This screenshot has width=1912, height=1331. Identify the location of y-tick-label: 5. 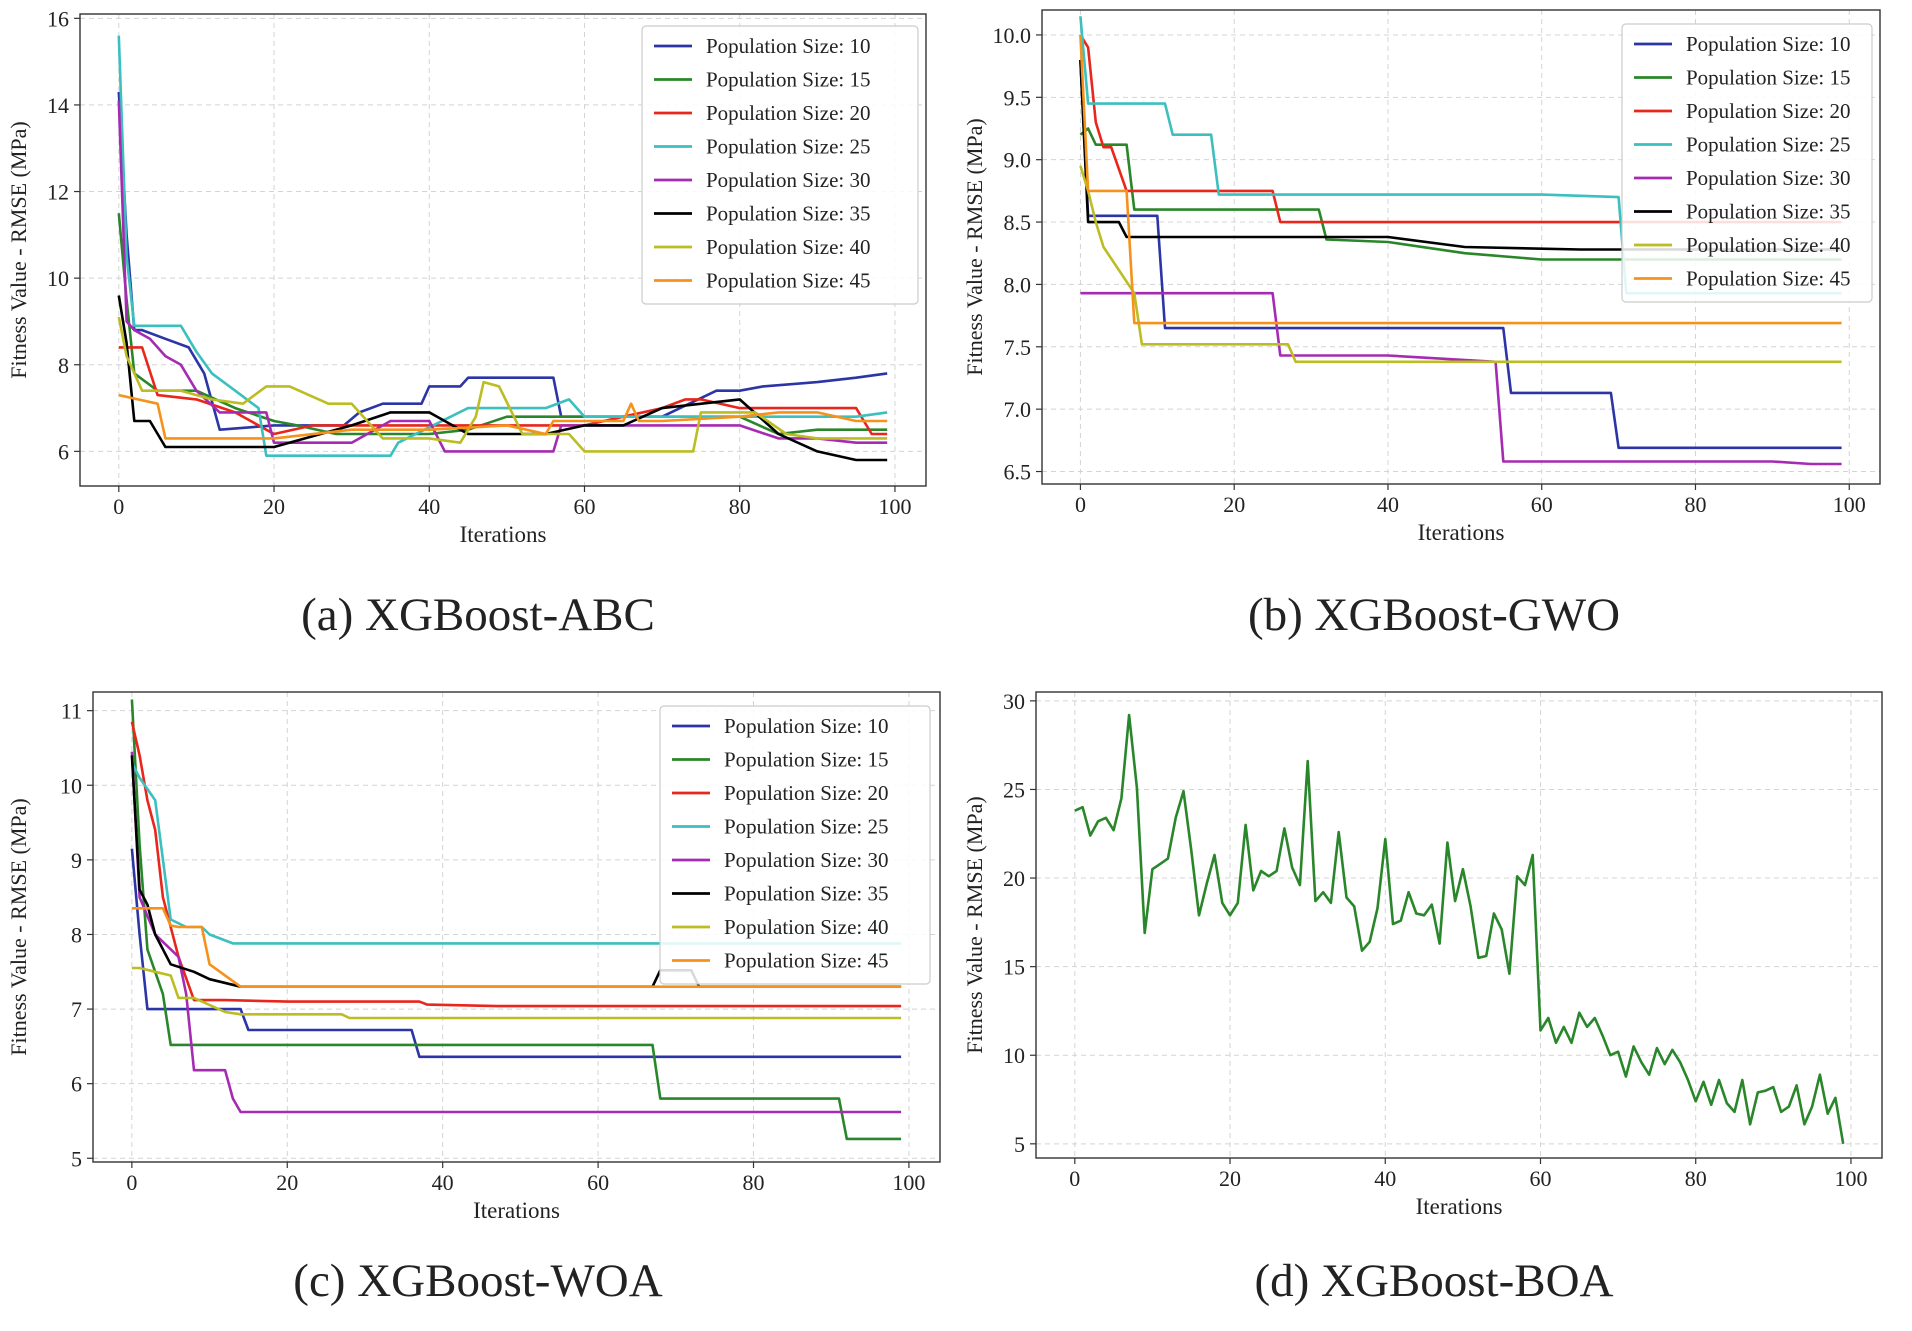
(1019, 1144).